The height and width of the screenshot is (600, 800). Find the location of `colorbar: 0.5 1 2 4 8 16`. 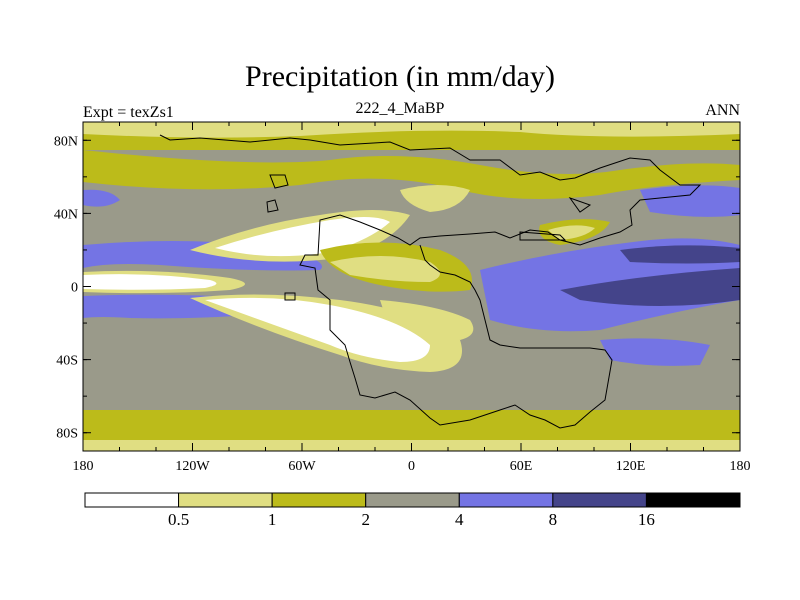

colorbar: 0.5 1 2 4 8 16 is located at coordinates (412, 510).